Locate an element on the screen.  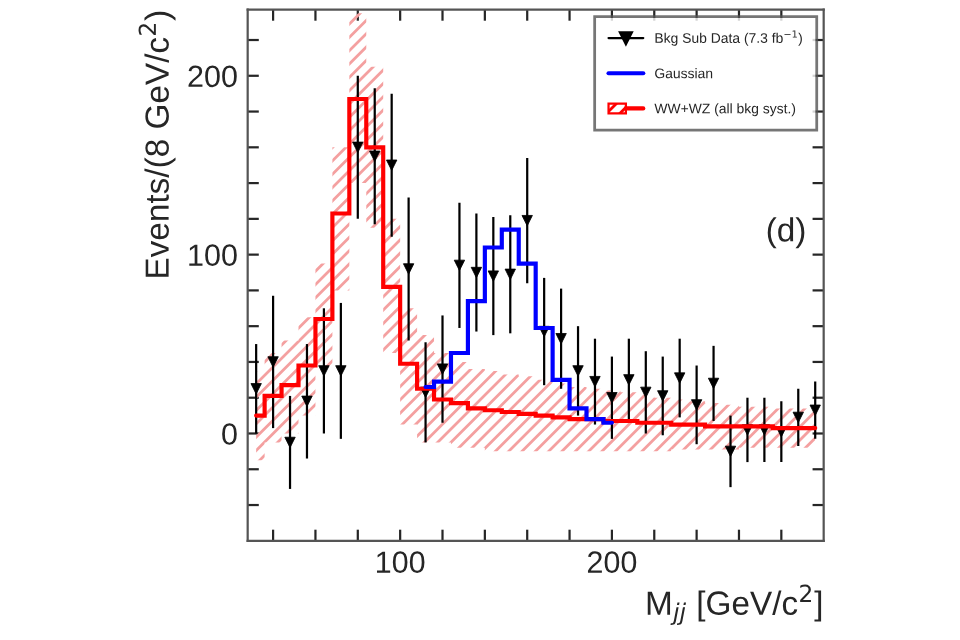
annotation: (d) is located at coordinates (786, 233).